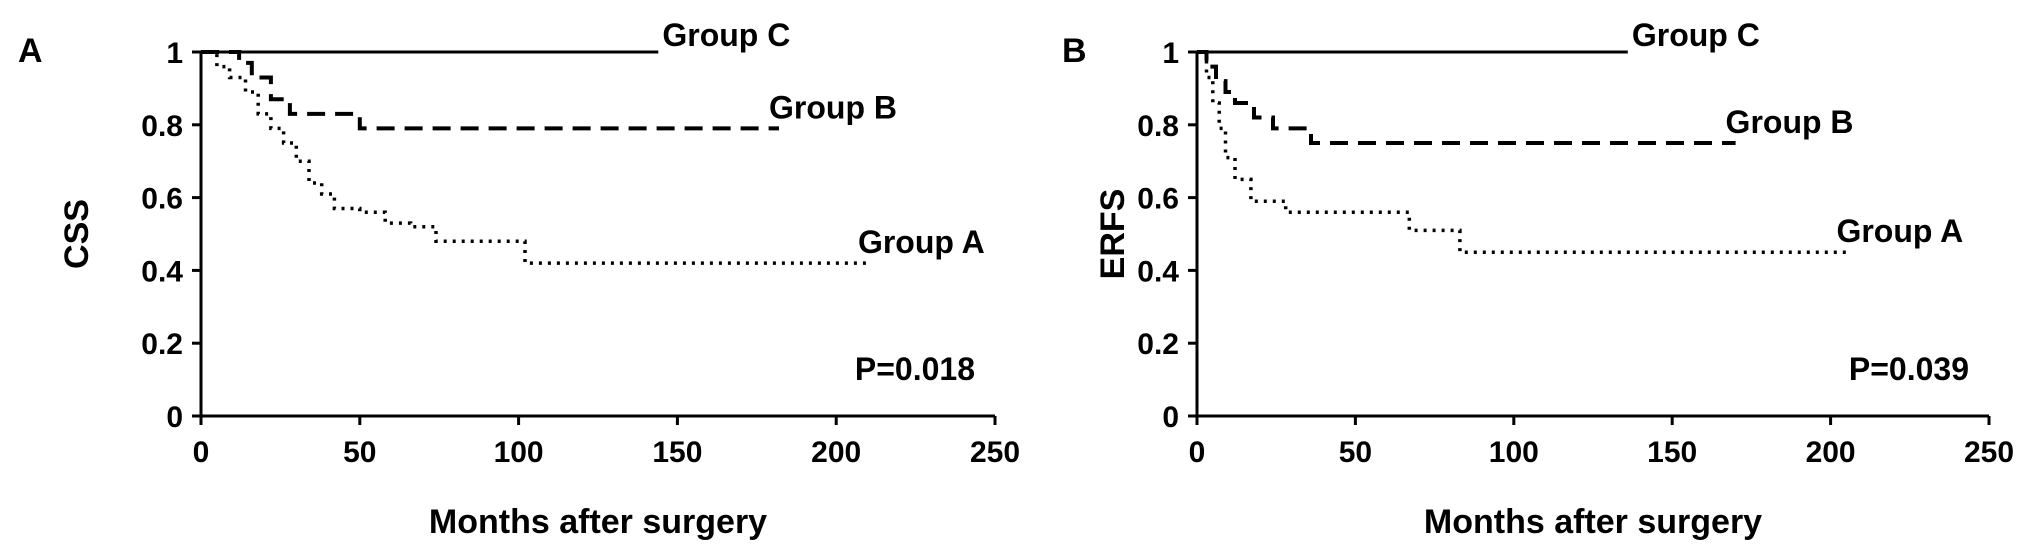 The width and height of the screenshot is (2031, 556). I want to click on y-axis-title: ERFS, so click(1113, 234).